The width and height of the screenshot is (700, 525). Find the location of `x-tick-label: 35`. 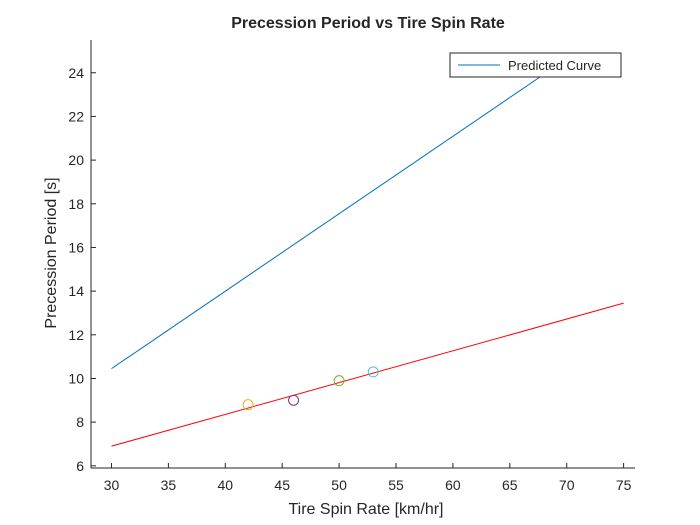

x-tick-label: 35 is located at coordinates (169, 485).